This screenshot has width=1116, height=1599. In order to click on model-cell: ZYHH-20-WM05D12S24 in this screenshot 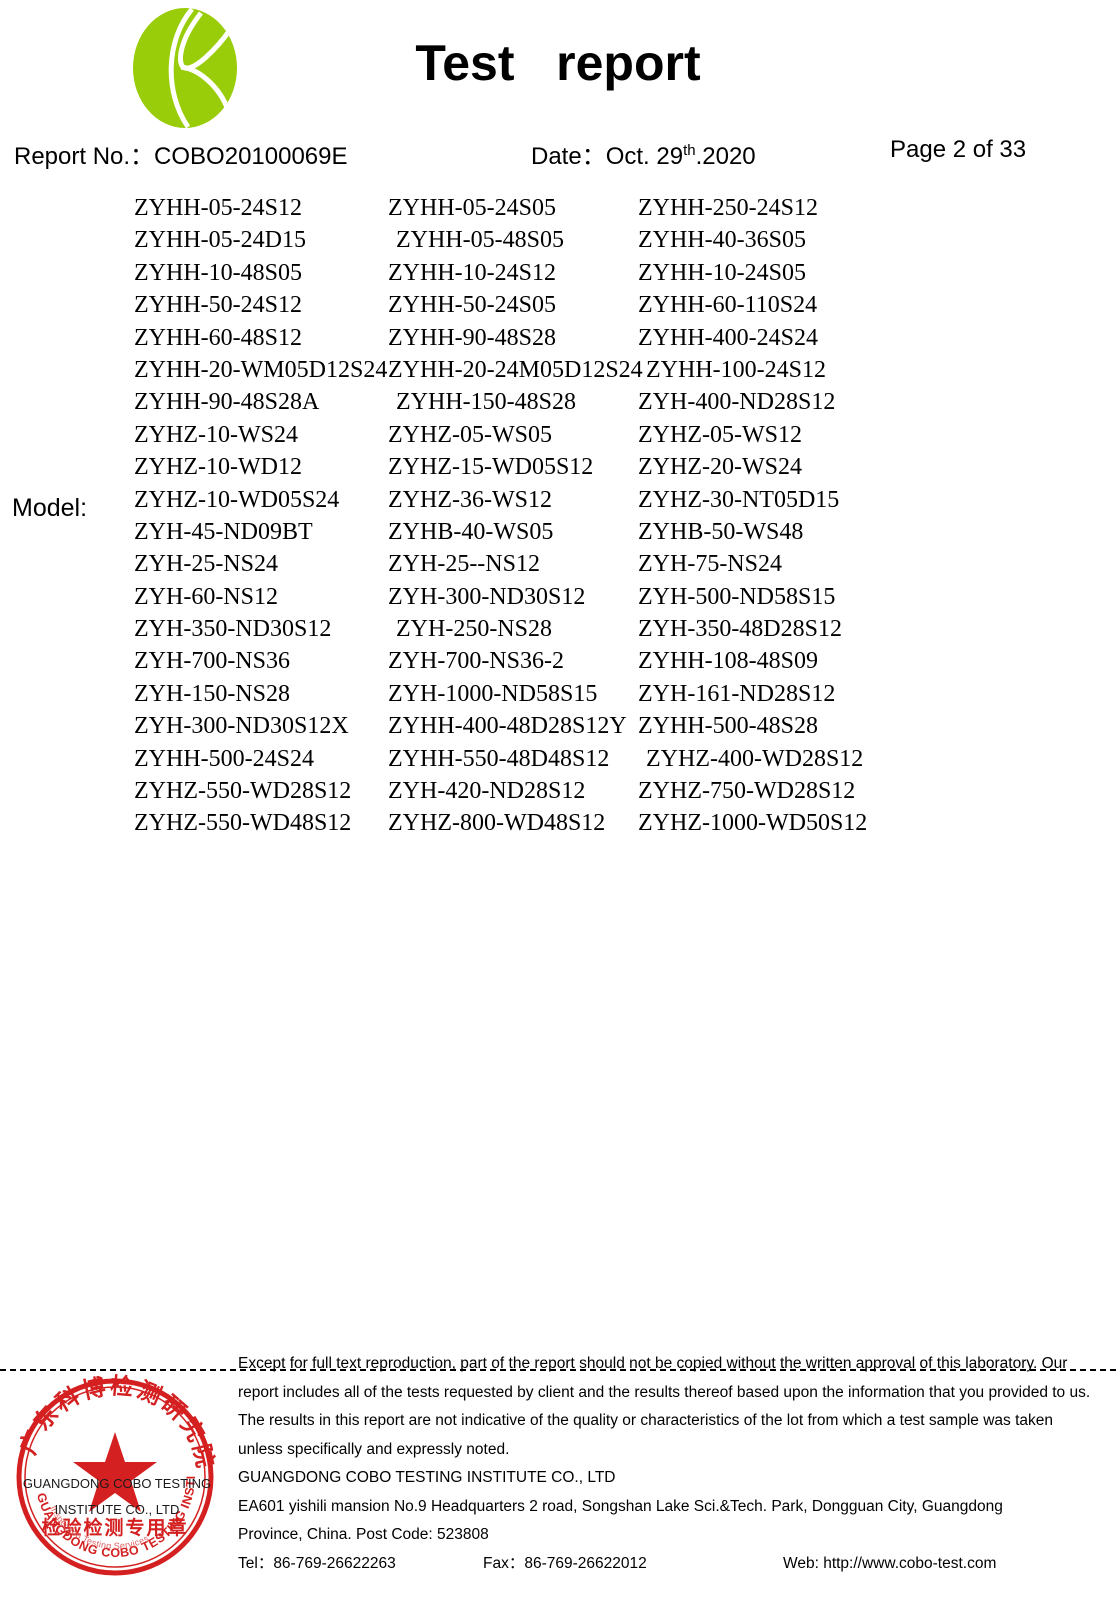, I will do `click(261, 369)`.